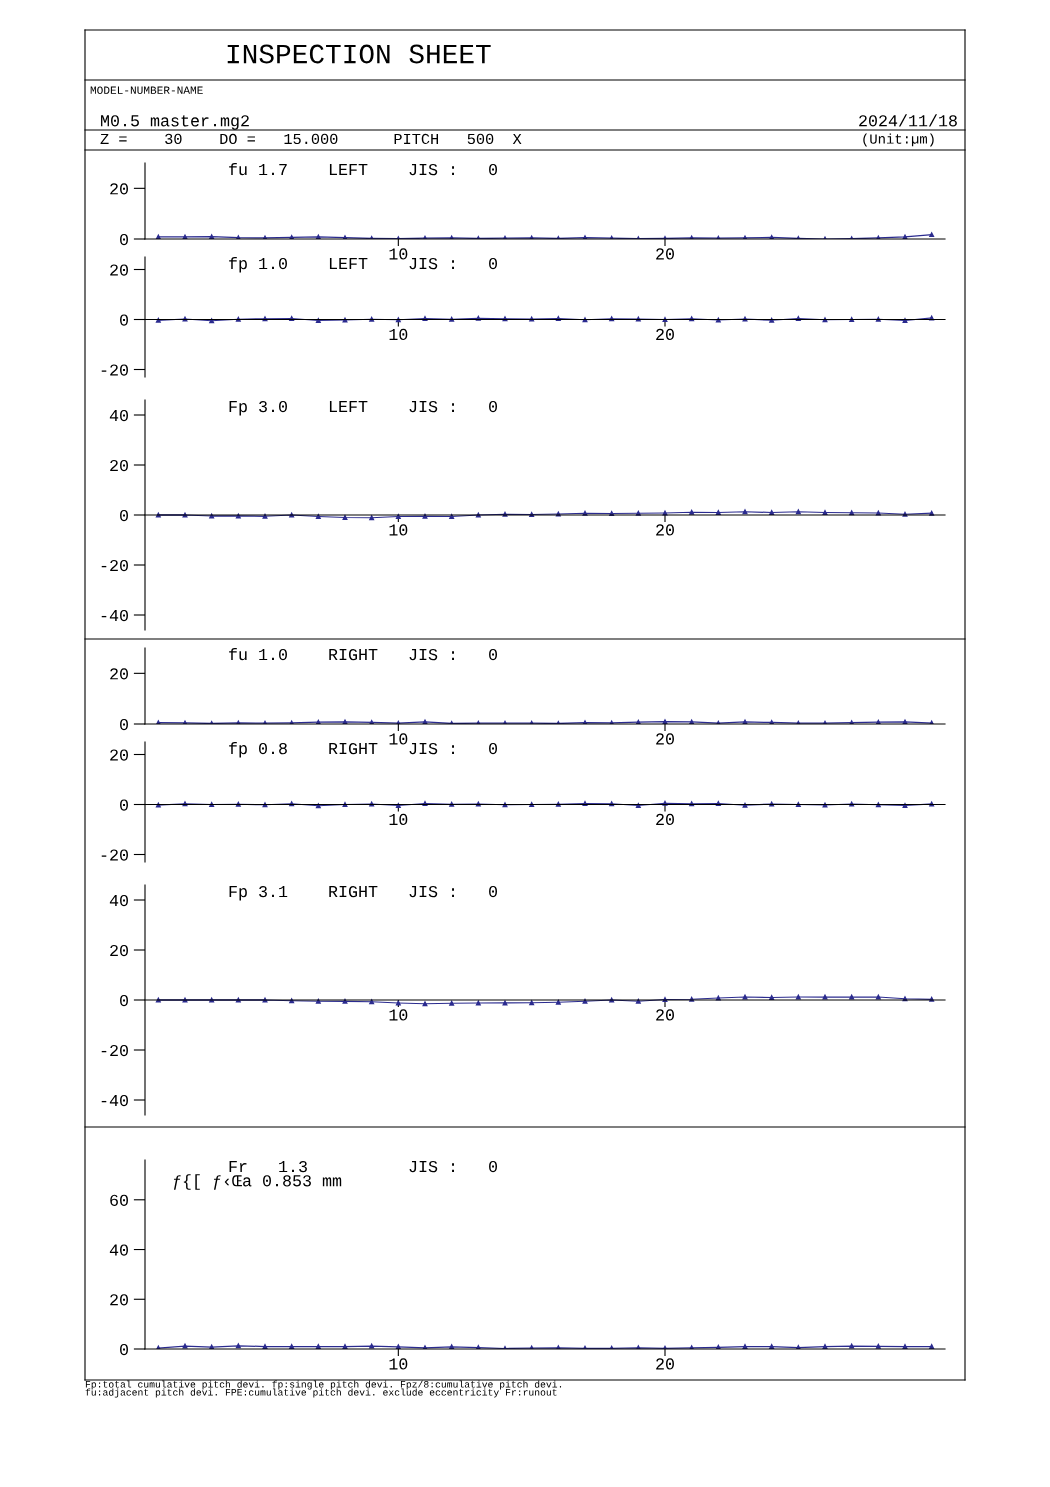 This screenshot has height=1487, width=1050. Describe the element at coordinates (363, 169) in the screenshot. I see `chart-title: fu 1.7 LEFT JIS : 0` at that location.